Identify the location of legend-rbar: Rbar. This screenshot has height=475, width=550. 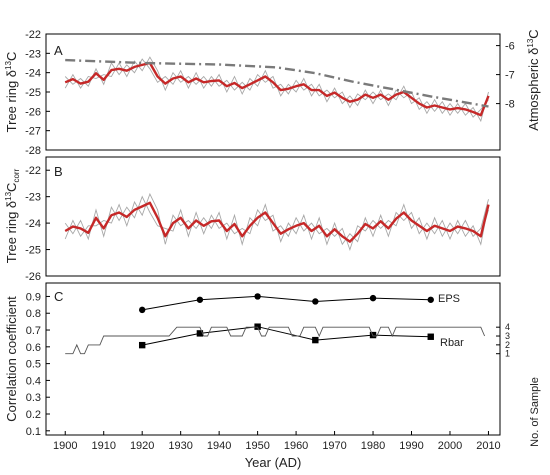
(452, 343).